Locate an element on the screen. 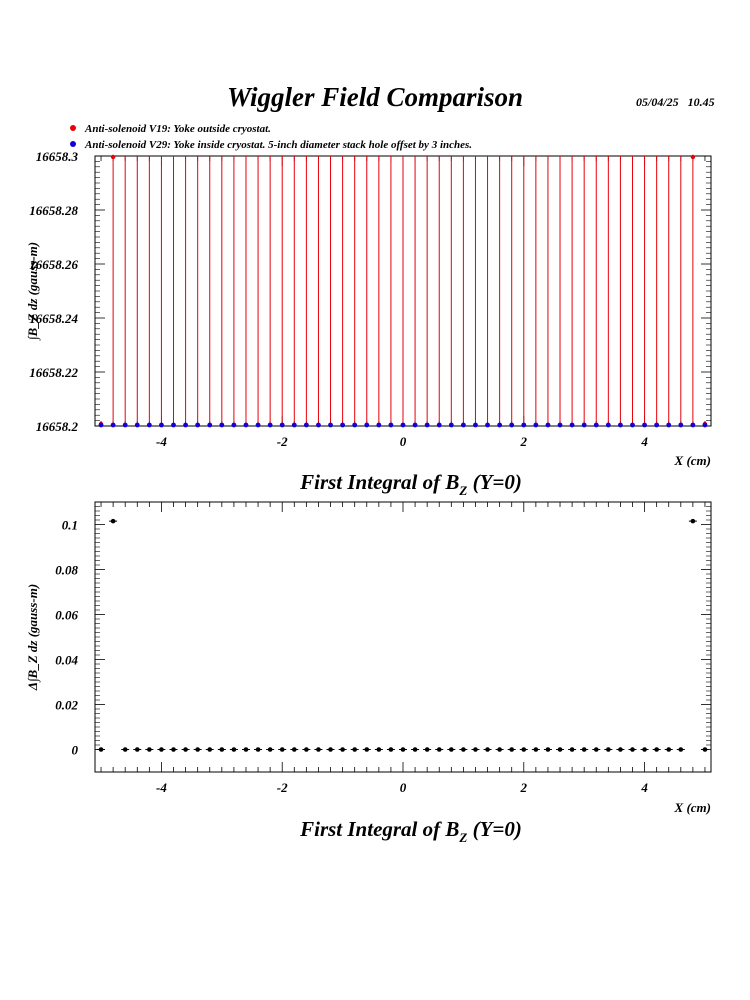  bottom-ytick-label: 0.1 is located at coordinates (70, 525).